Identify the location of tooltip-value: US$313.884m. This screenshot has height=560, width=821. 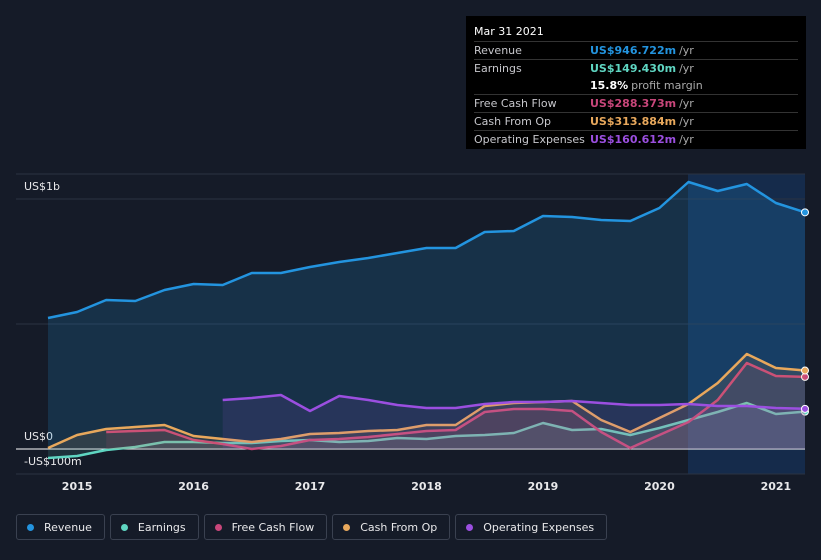
(633, 121).